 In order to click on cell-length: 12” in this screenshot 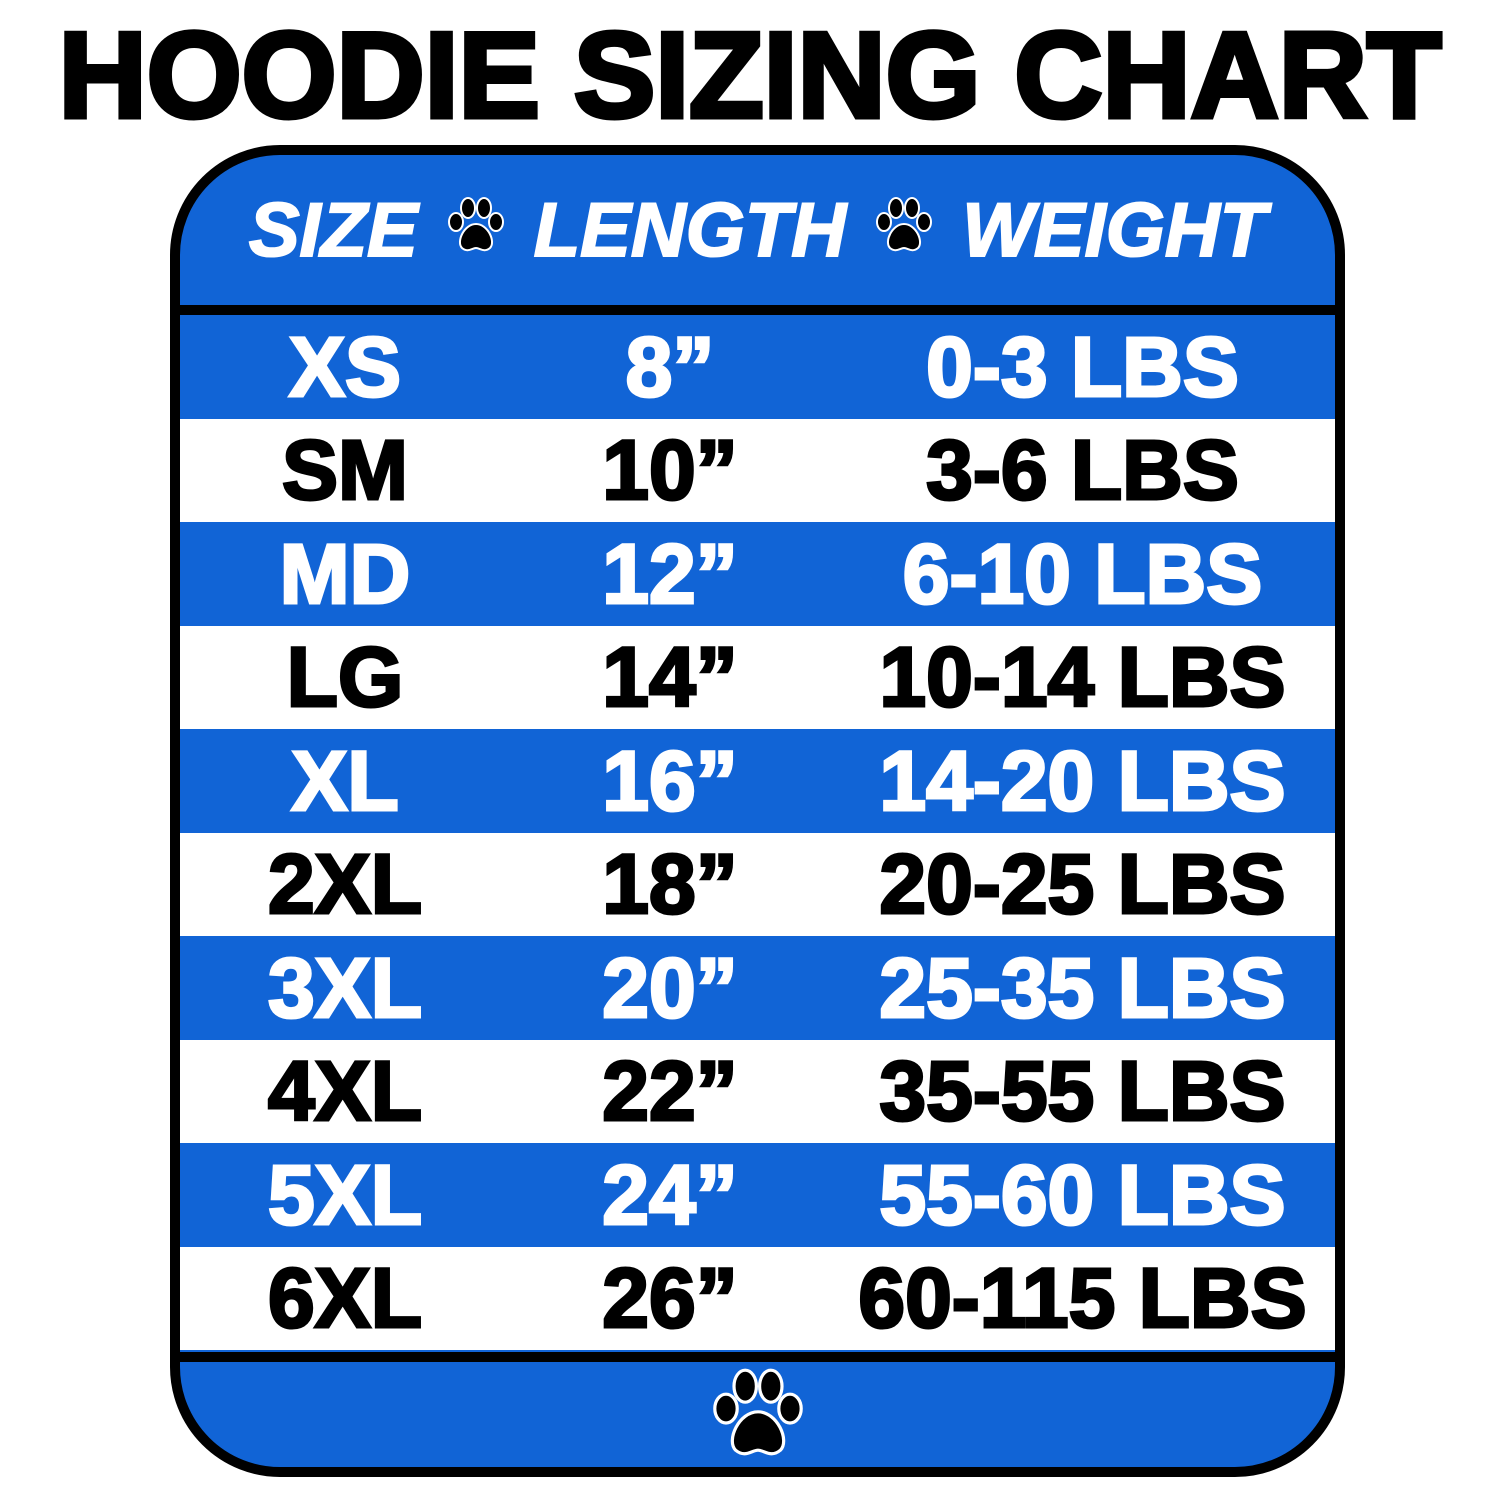, I will do `click(670, 573)`.